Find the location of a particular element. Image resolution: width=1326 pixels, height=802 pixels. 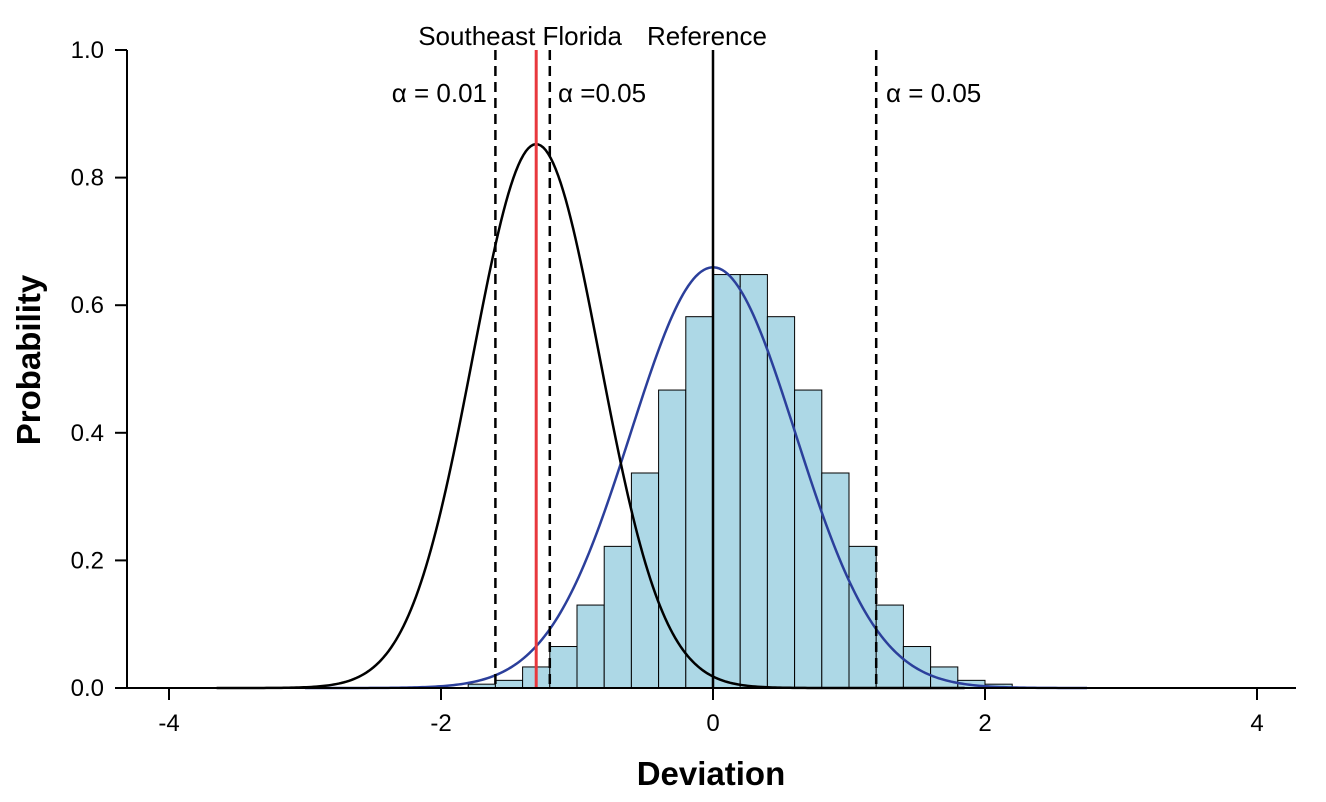

x-tick-label: 4 is located at coordinates (1256, 723).